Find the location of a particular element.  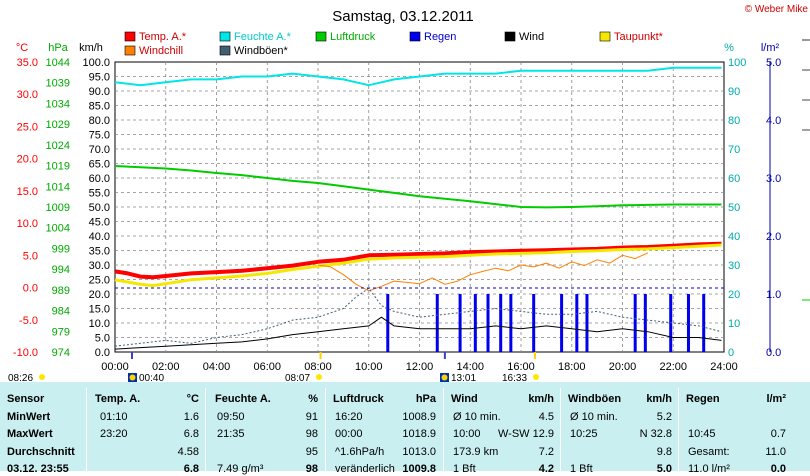

temp-tick-label: -10.0 is located at coordinates (25, 353).